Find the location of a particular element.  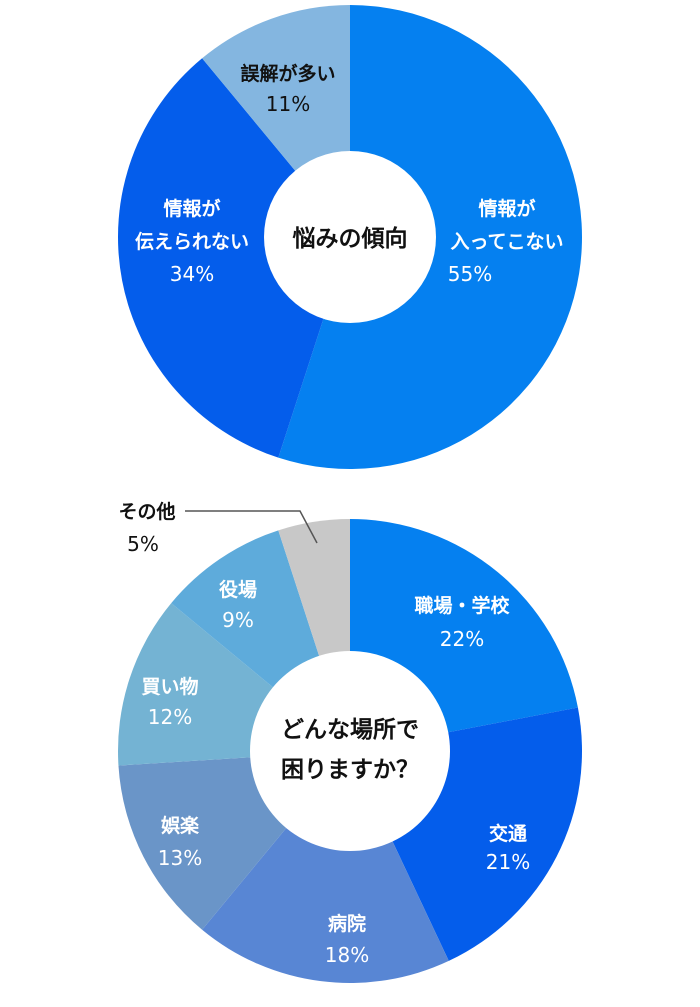

slice-percent: 11% is located at coordinates (288, 104).